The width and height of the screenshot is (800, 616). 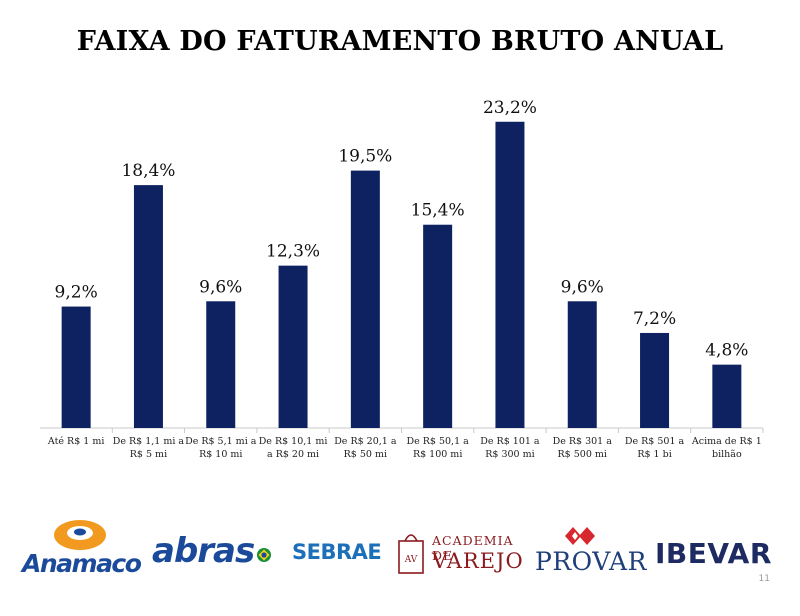 What do you see at coordinates (411, 554) in the screenshot?
I see `shopping-bag-icon: AV` at bounding box center [411, 554].